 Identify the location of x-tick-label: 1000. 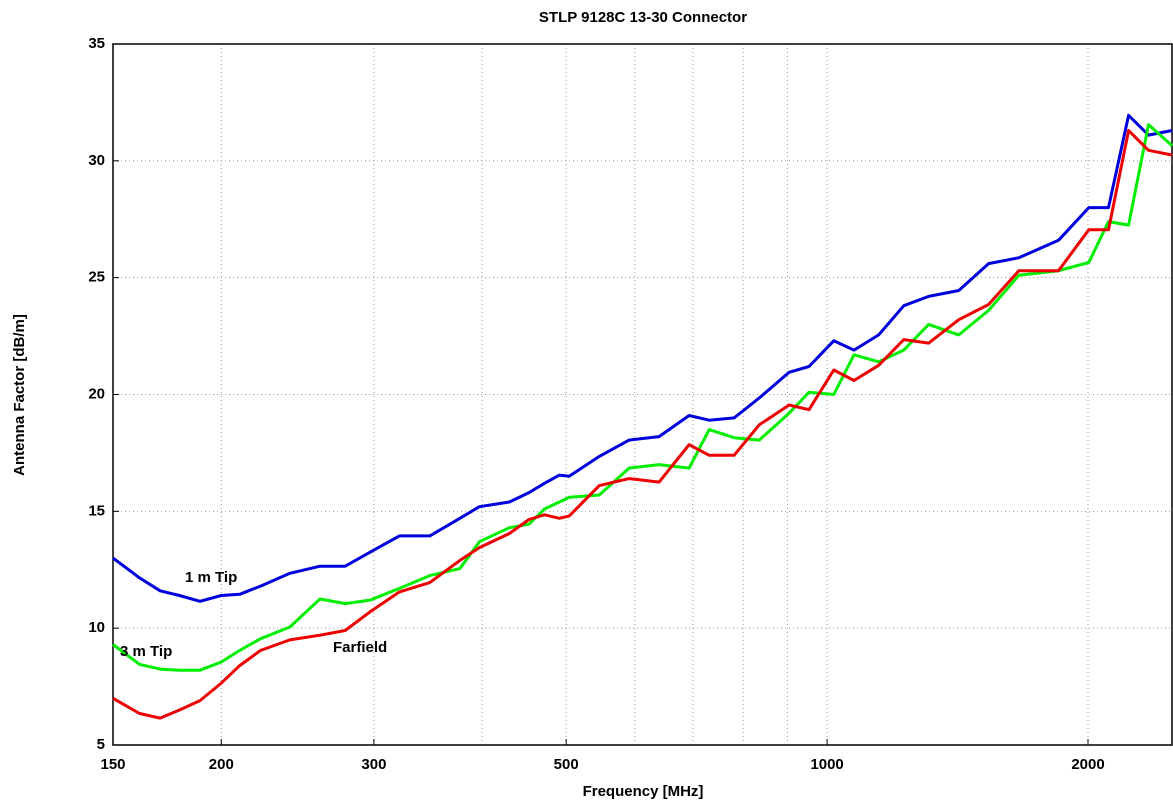
(826, 764).